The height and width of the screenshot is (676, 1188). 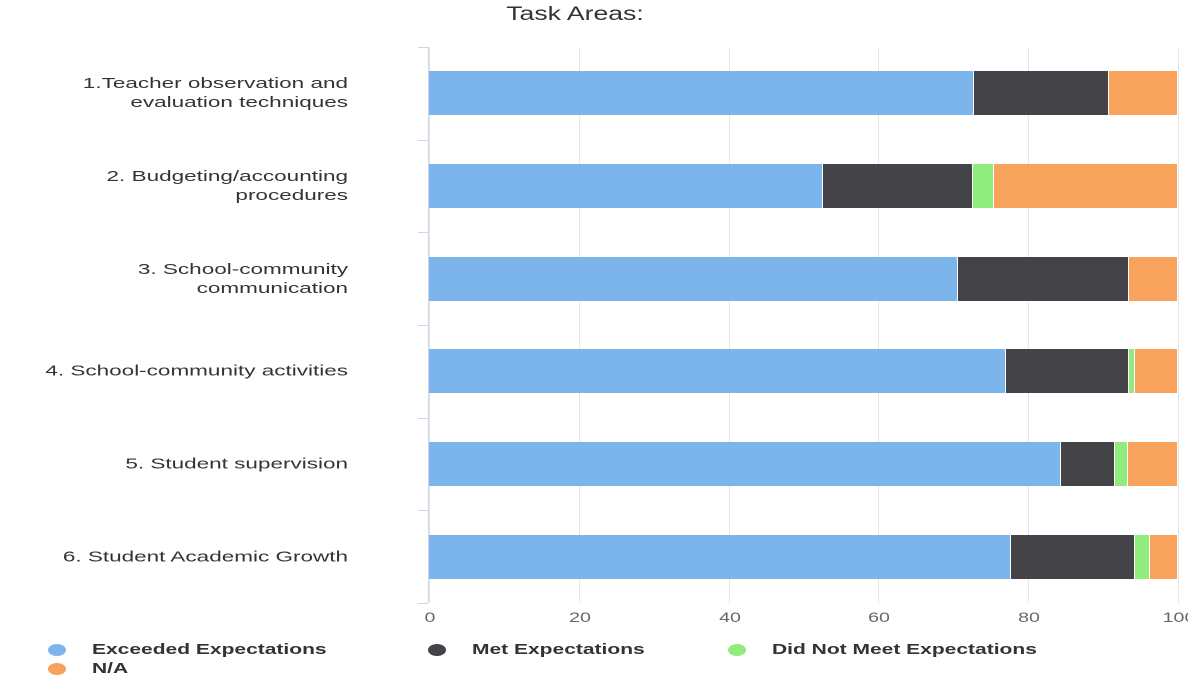 What do you see at coordinates (227, 186) in the screenshot?
I see `category-label: 2. Budgeting/accounting procedures` at bounding box center [227, 186].